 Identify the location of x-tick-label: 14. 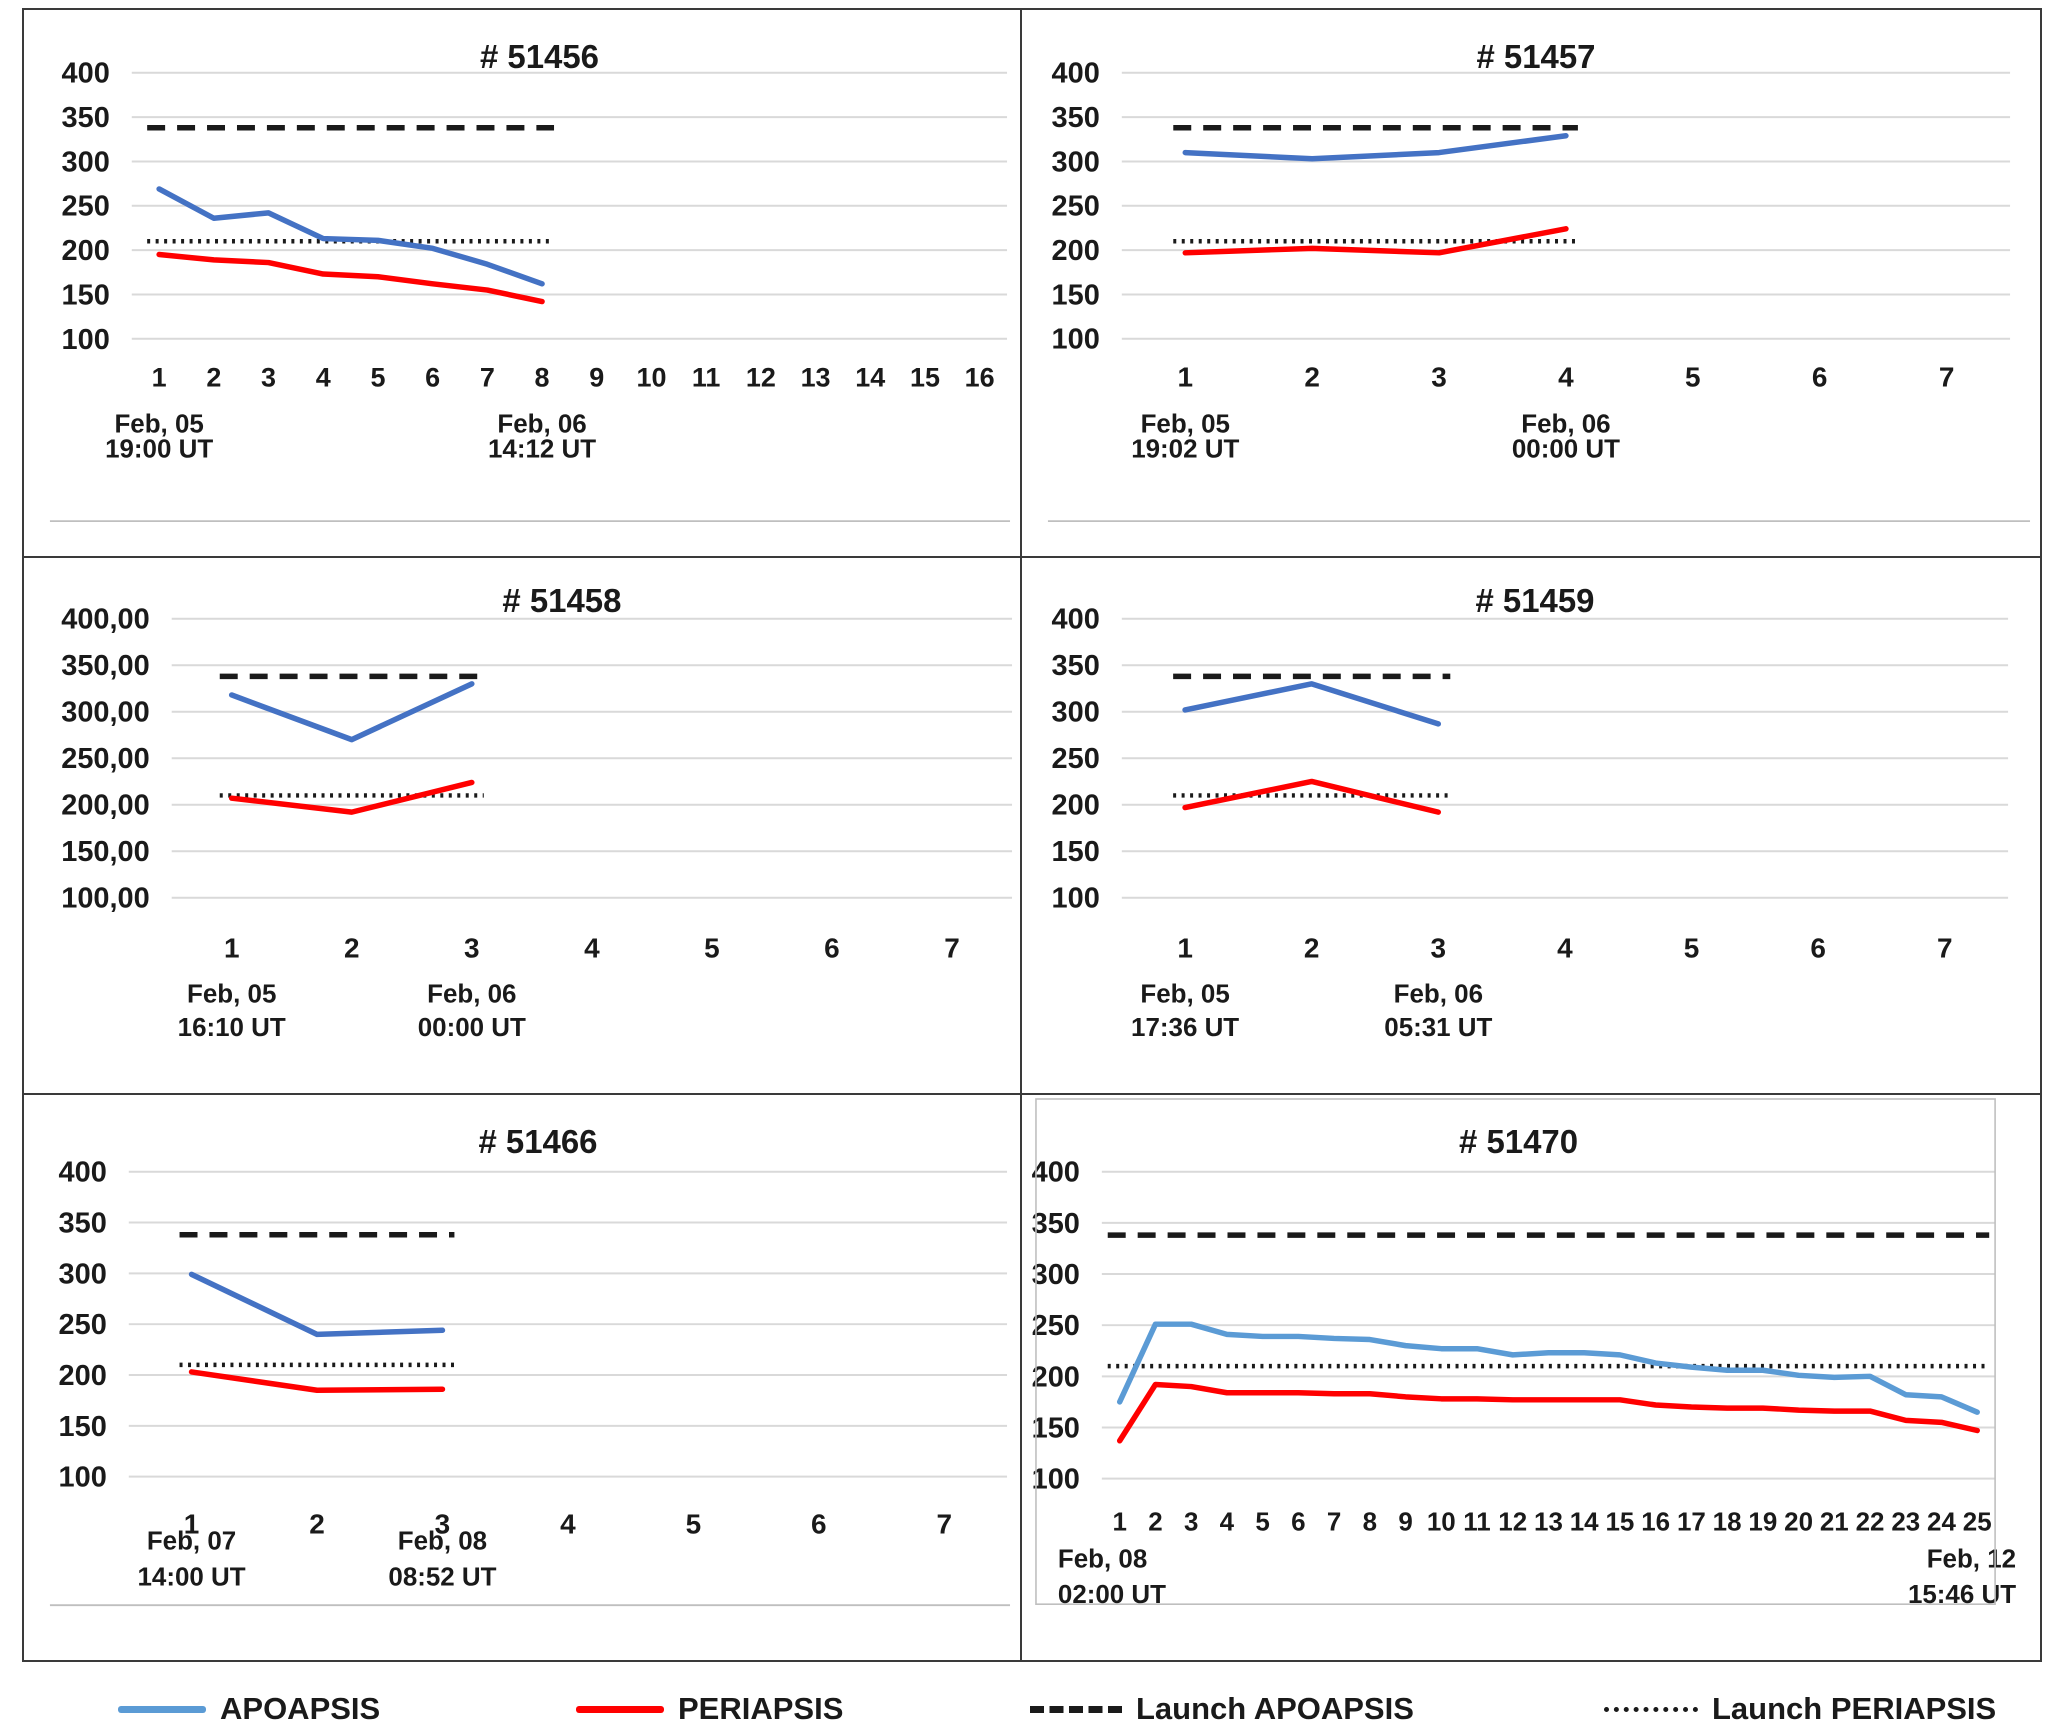
(1584, 1522).